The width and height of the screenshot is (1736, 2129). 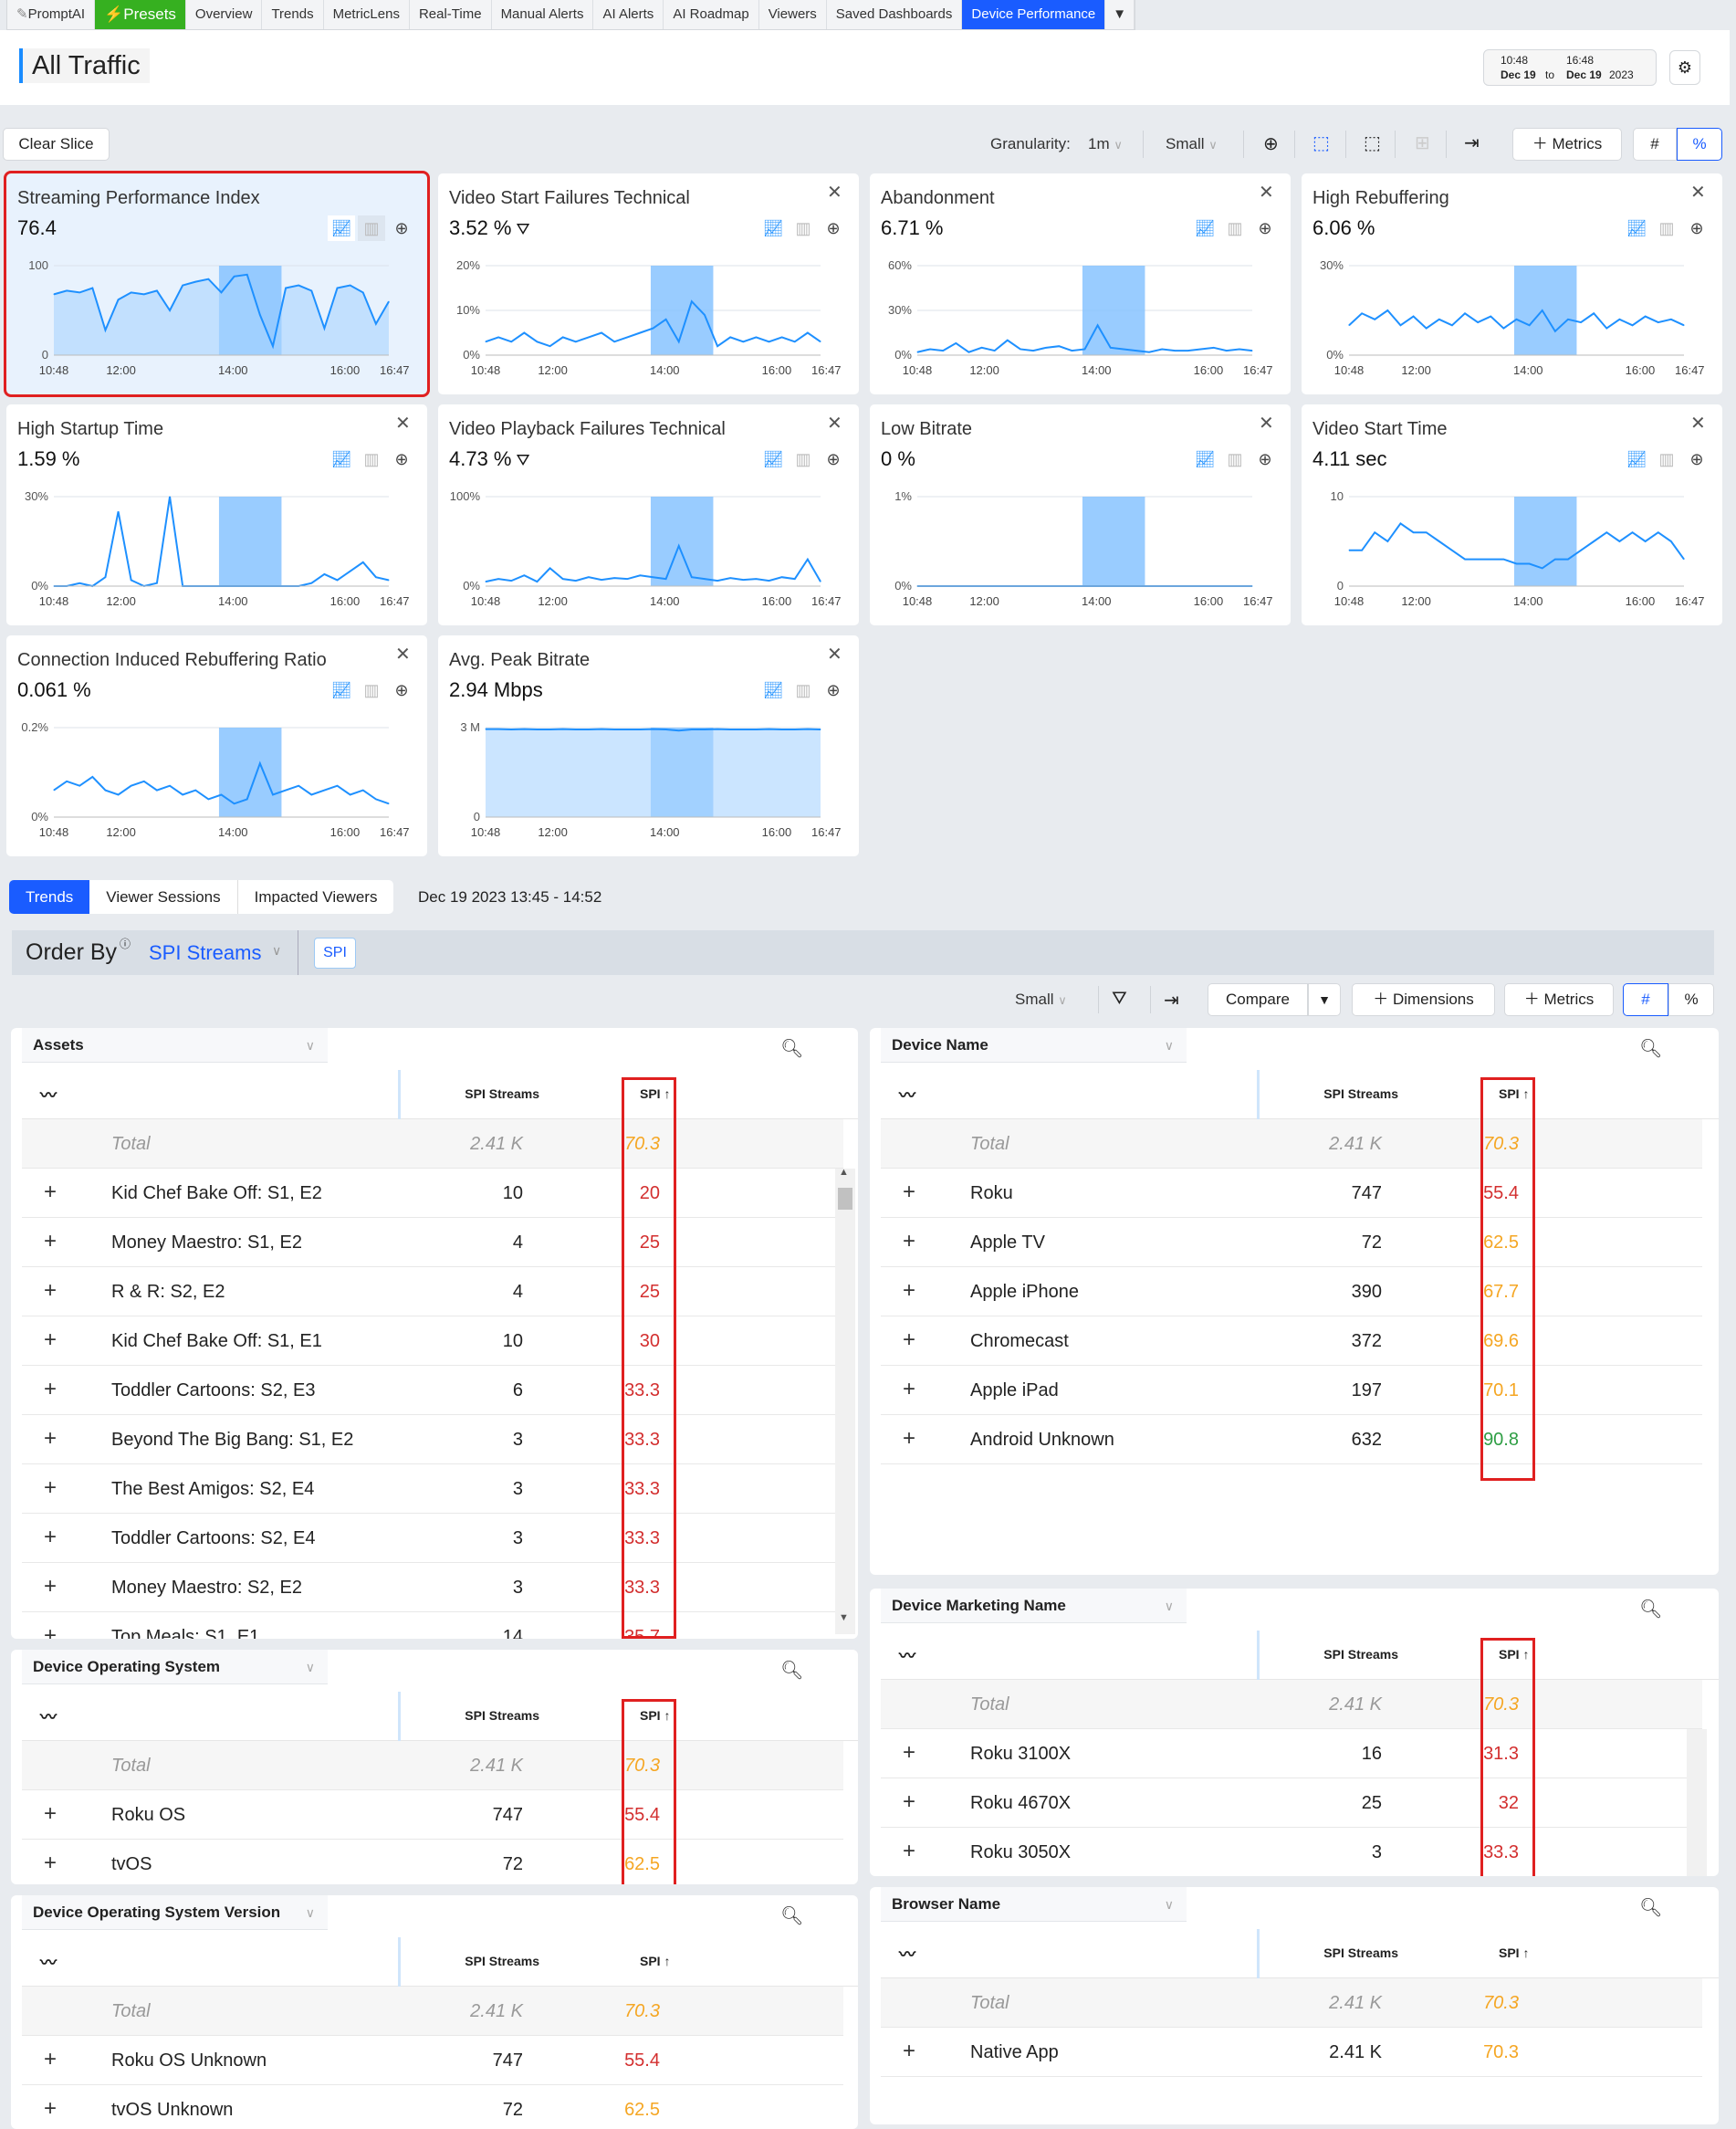 I want to click on nav-tab-promptai: ✎PromptAI, so click(x=51, y=15).